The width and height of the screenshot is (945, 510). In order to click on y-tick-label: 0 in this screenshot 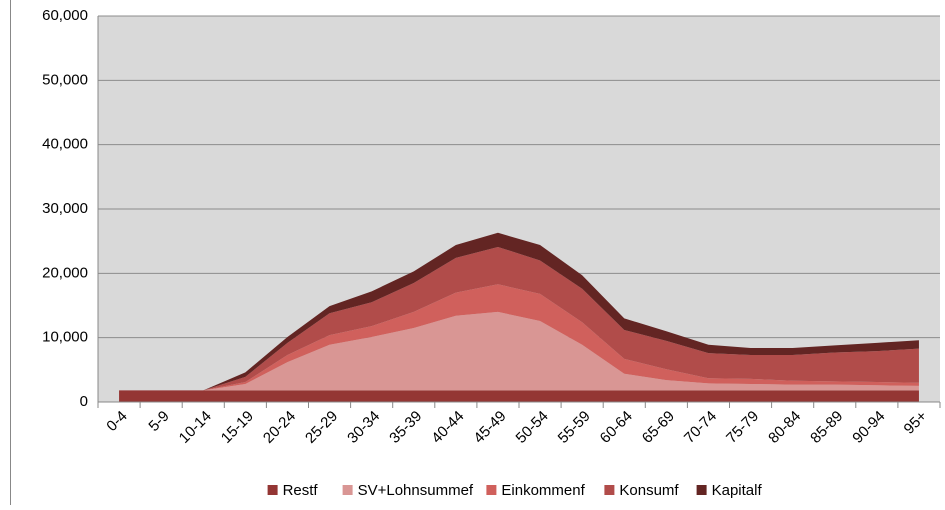, I will do `click(84, 401)`.